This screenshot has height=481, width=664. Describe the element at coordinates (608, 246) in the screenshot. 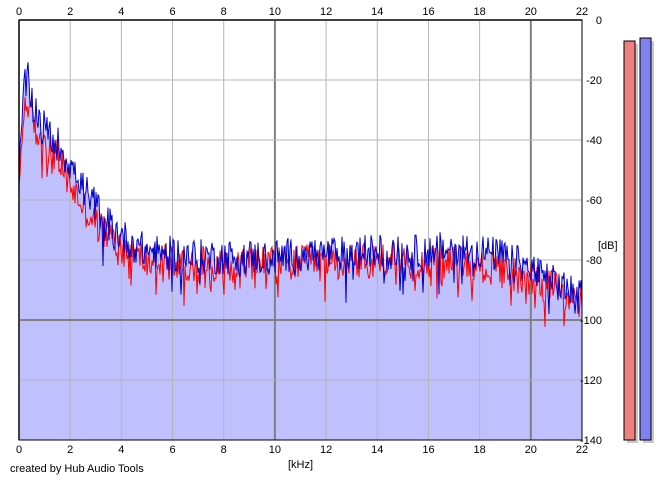

I see `y-axis-label: [dB]` at that location.